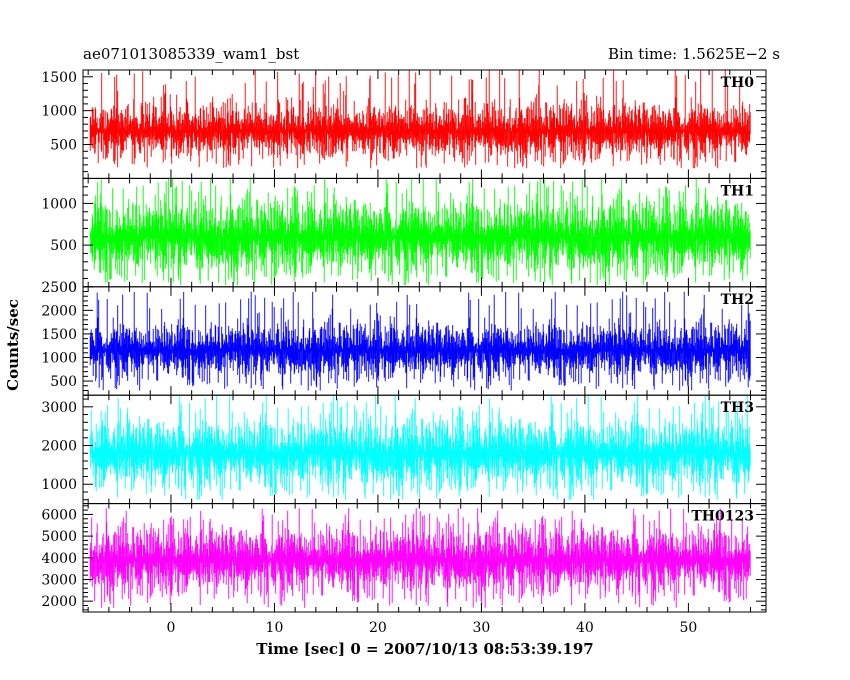 The width and height of the screenshot is (850, 680). What do you see at coordinates (59, 537) in the screenshot?
I see `y-tick-label: 5000` at bounding box center [59, 537].